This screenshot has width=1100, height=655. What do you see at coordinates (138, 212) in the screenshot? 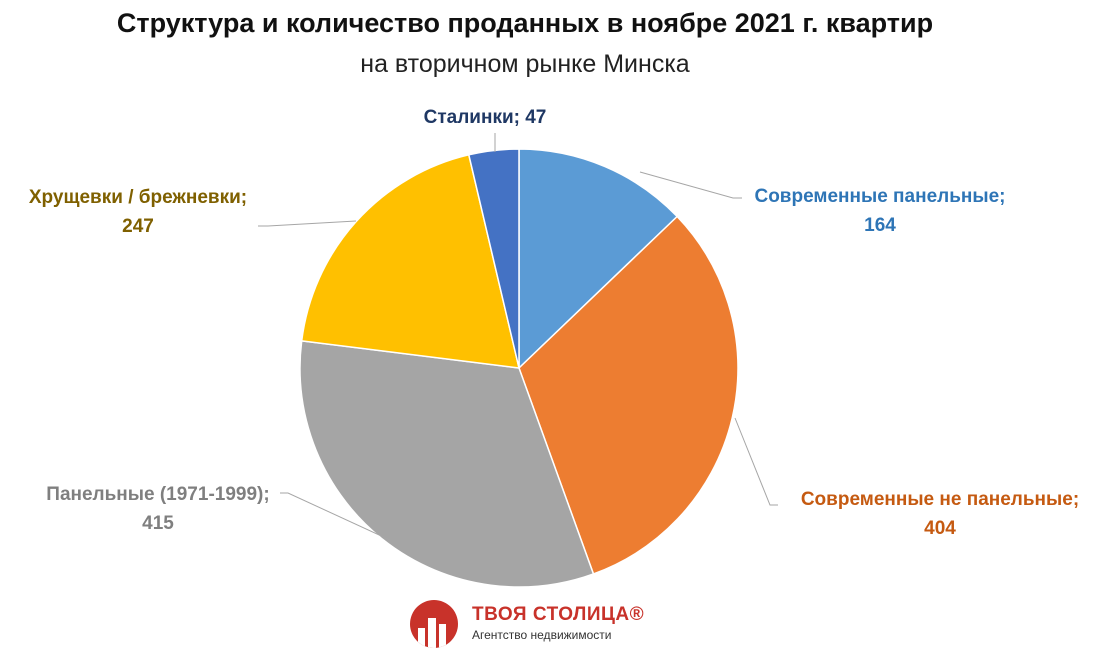
I see `slice-label: Хрущевки / брежневки; 247` at bounding box center [138, 212].